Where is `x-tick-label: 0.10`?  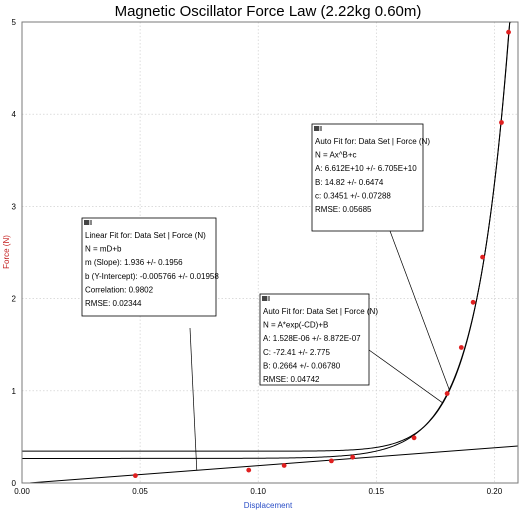
x-tick-label: 0.10 is located at coordinates (258, 491).